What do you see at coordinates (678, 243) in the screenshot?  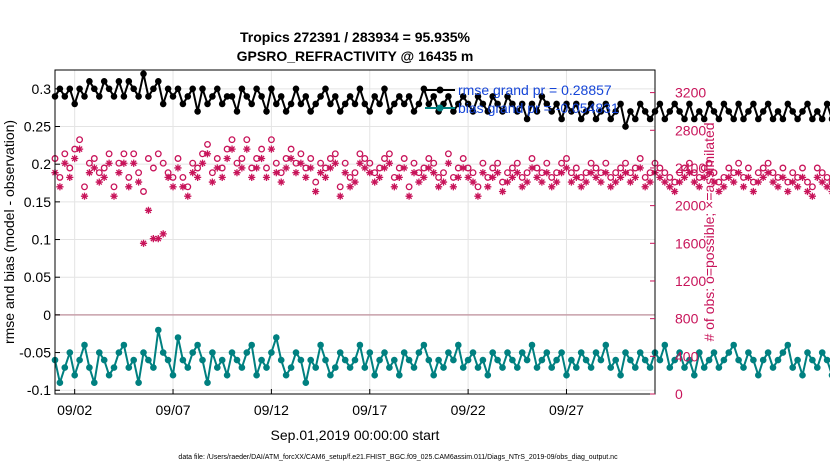 I see `y-axis-right: 0 400 800 1200 1600 2000 2400 2800 3200` at bounding box center [678, 243].